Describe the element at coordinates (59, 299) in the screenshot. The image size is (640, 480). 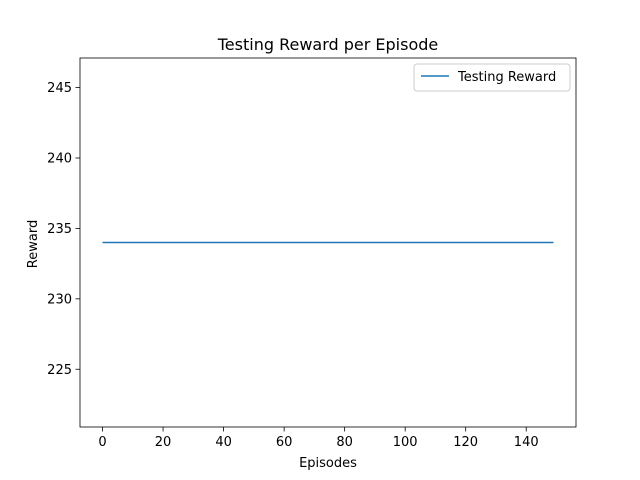
I see `y-tick-label: 230` at that location.